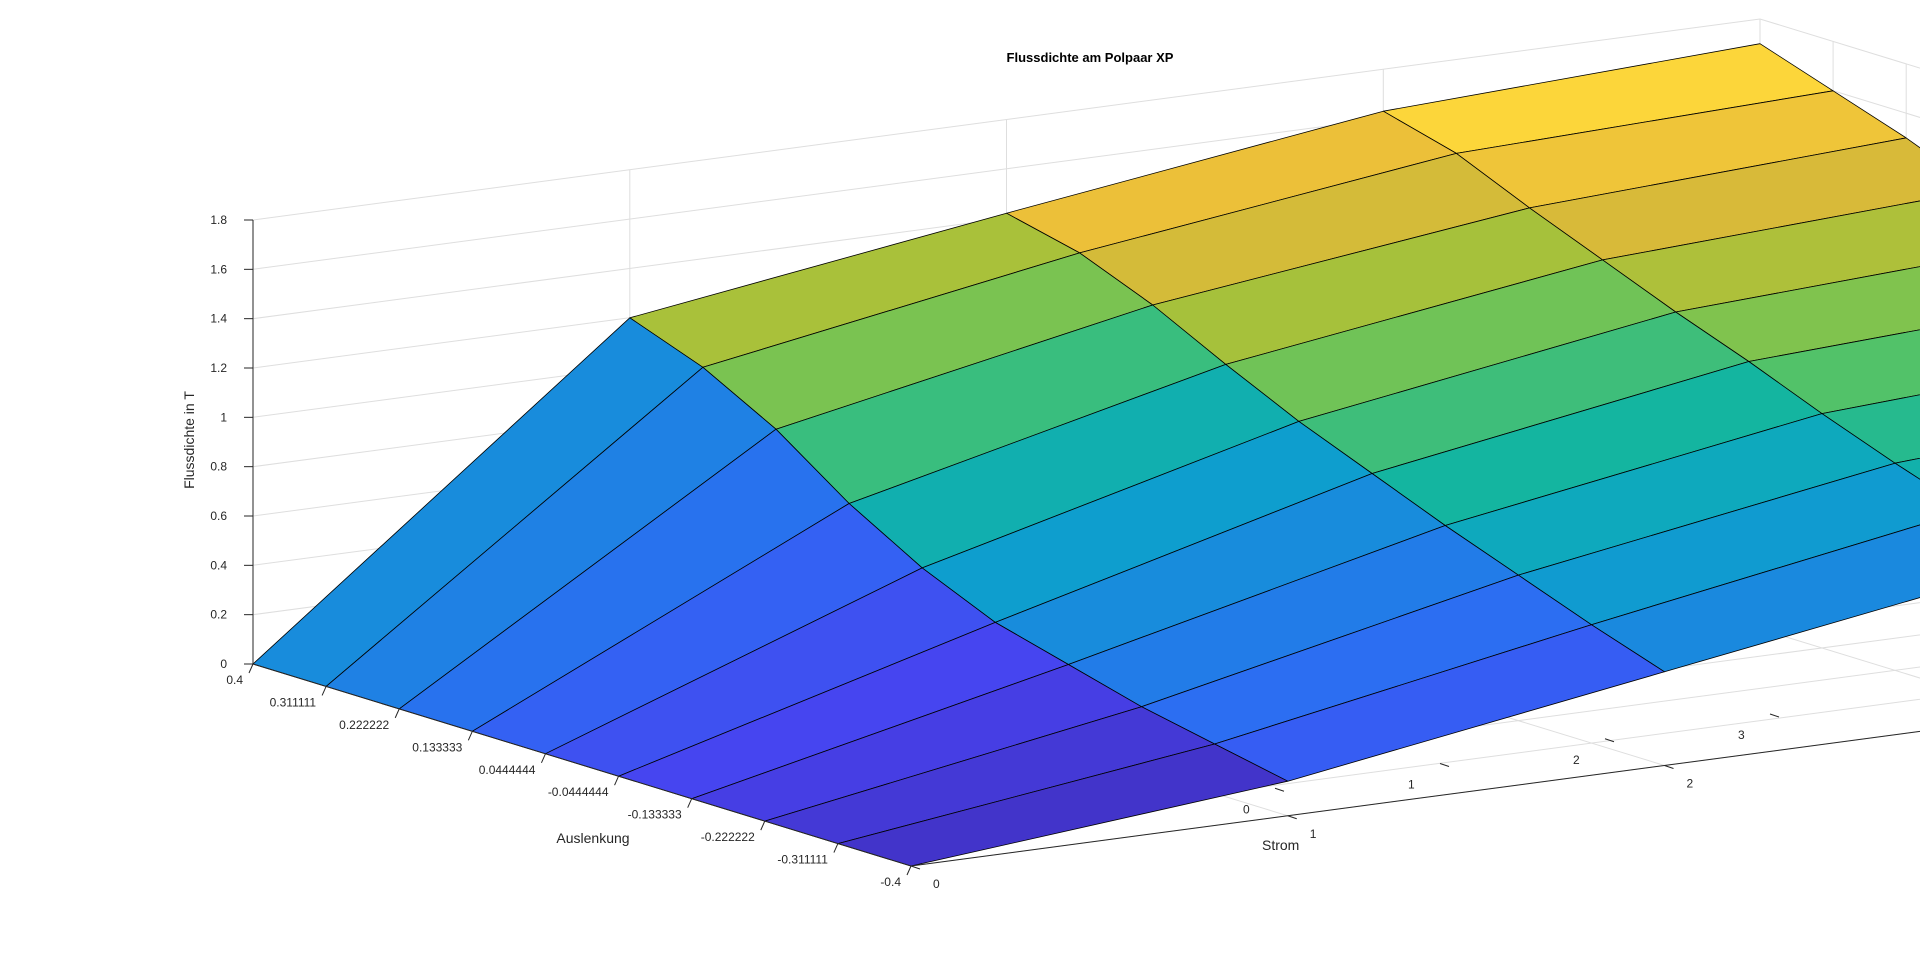  What do you see at coordinates (1313, 834) in the screenshot?
I see `strom-tick-label: 1` at bounding box center [1313, 834].